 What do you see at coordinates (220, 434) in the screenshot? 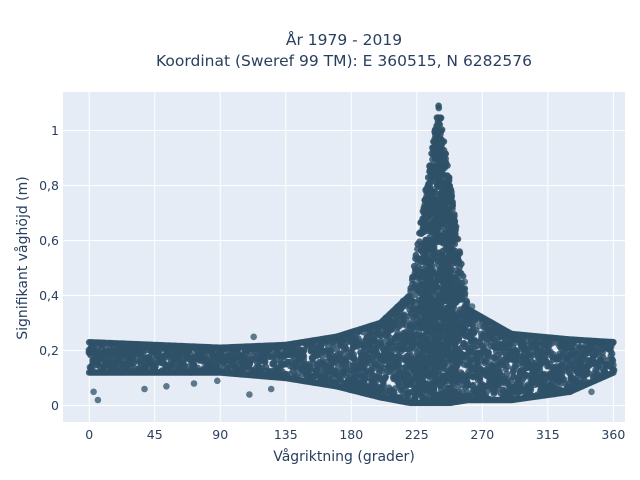
I see `x-tick-label: 90` at bounding box center [220, 434].